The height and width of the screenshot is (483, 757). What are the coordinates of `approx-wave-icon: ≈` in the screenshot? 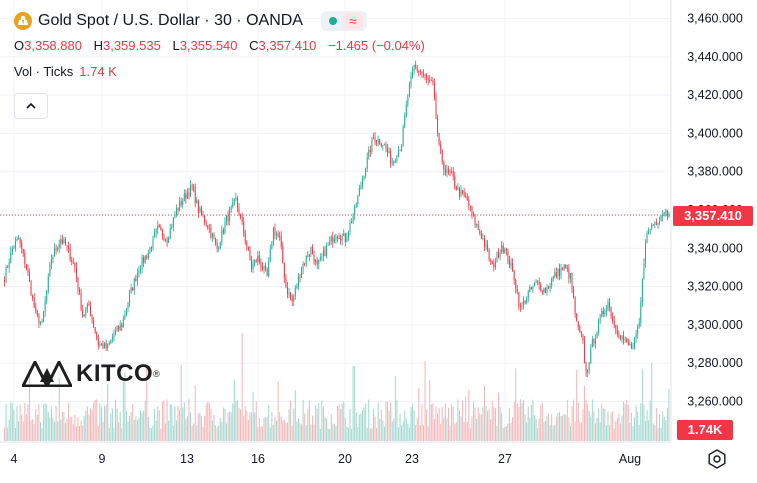 It's located at (352, 21).